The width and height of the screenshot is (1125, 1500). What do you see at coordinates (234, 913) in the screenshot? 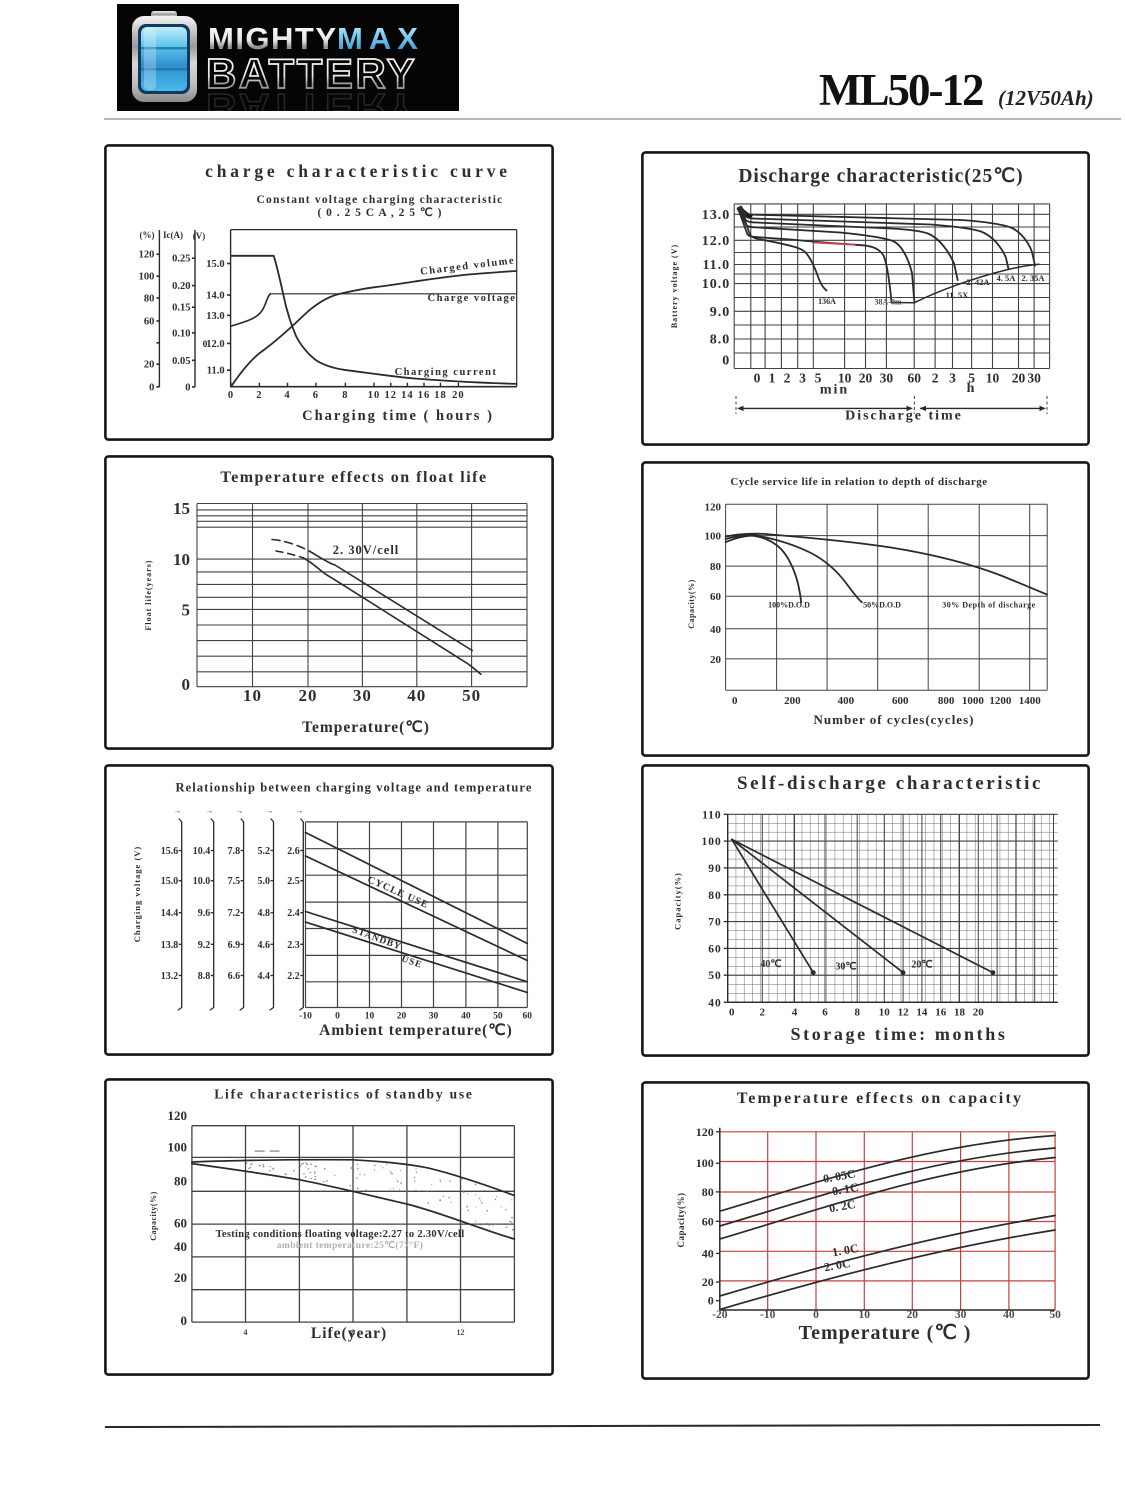
I see `svg-text: 7.2` at bounding box center [234, 913].